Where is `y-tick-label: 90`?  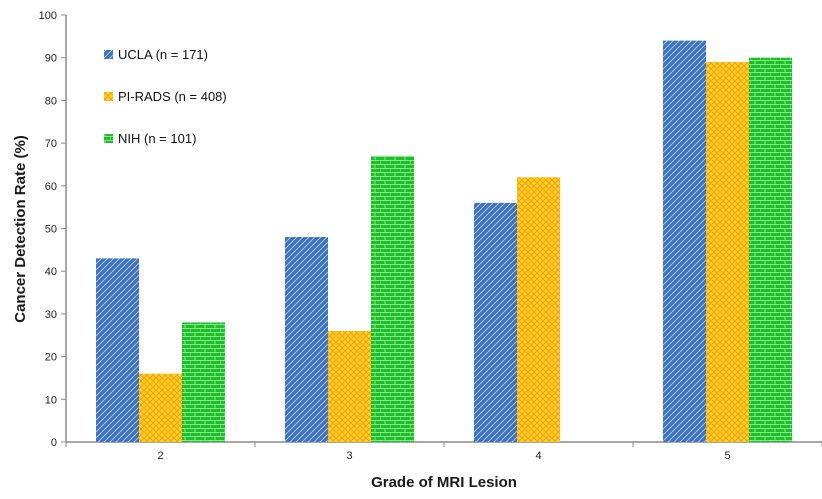 y-tick-label: 90 is located at coordinates (51, 59).